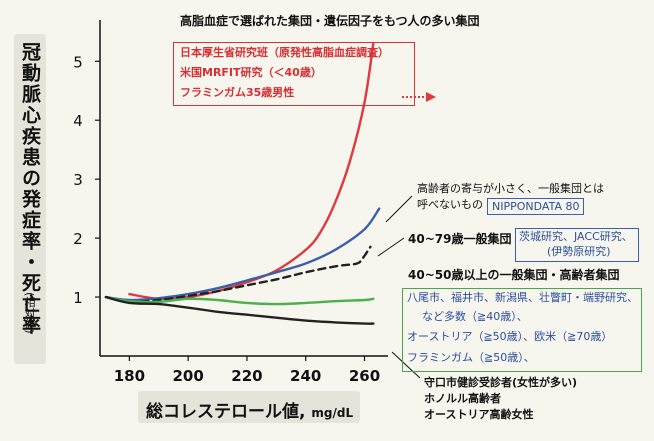 This screenshot has width=654, height=441. Describe the element at coordinates (501, 382) in the screenshot. I see `bottom-line-1: 守口市健診受診者(女性が多い)` at that location.